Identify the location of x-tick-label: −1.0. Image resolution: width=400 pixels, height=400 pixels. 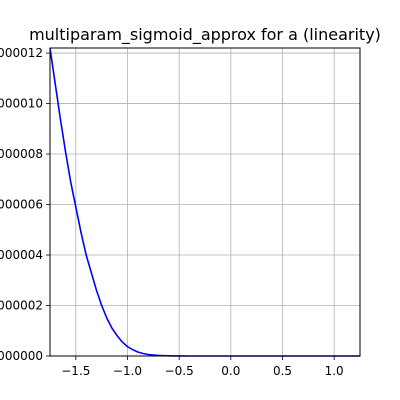
(127, 371).